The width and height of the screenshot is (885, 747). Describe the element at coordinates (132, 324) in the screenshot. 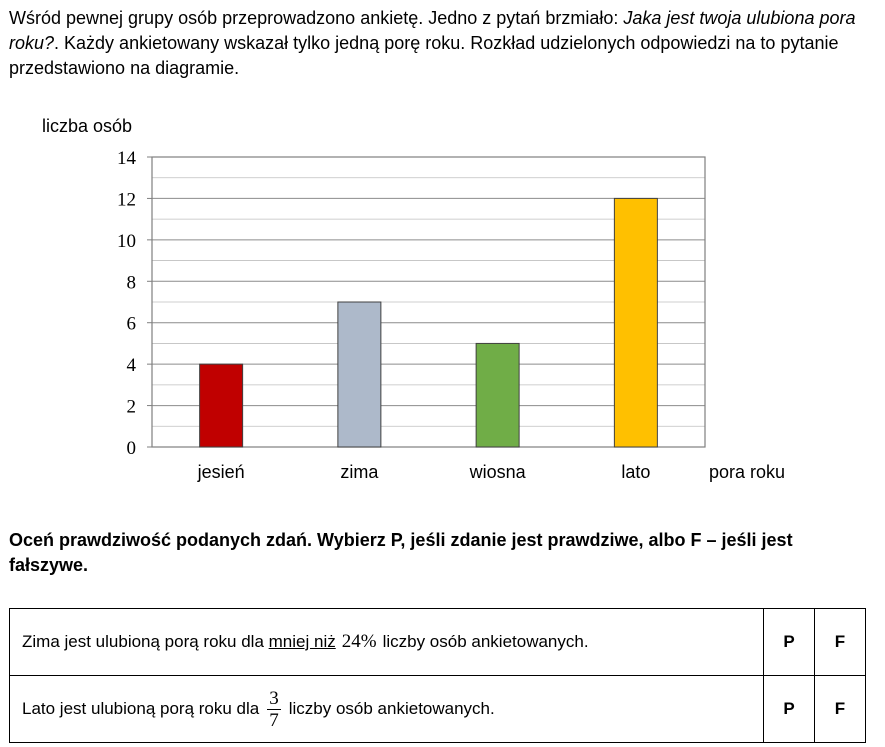

I see `y-tick-label: 6` at that location.